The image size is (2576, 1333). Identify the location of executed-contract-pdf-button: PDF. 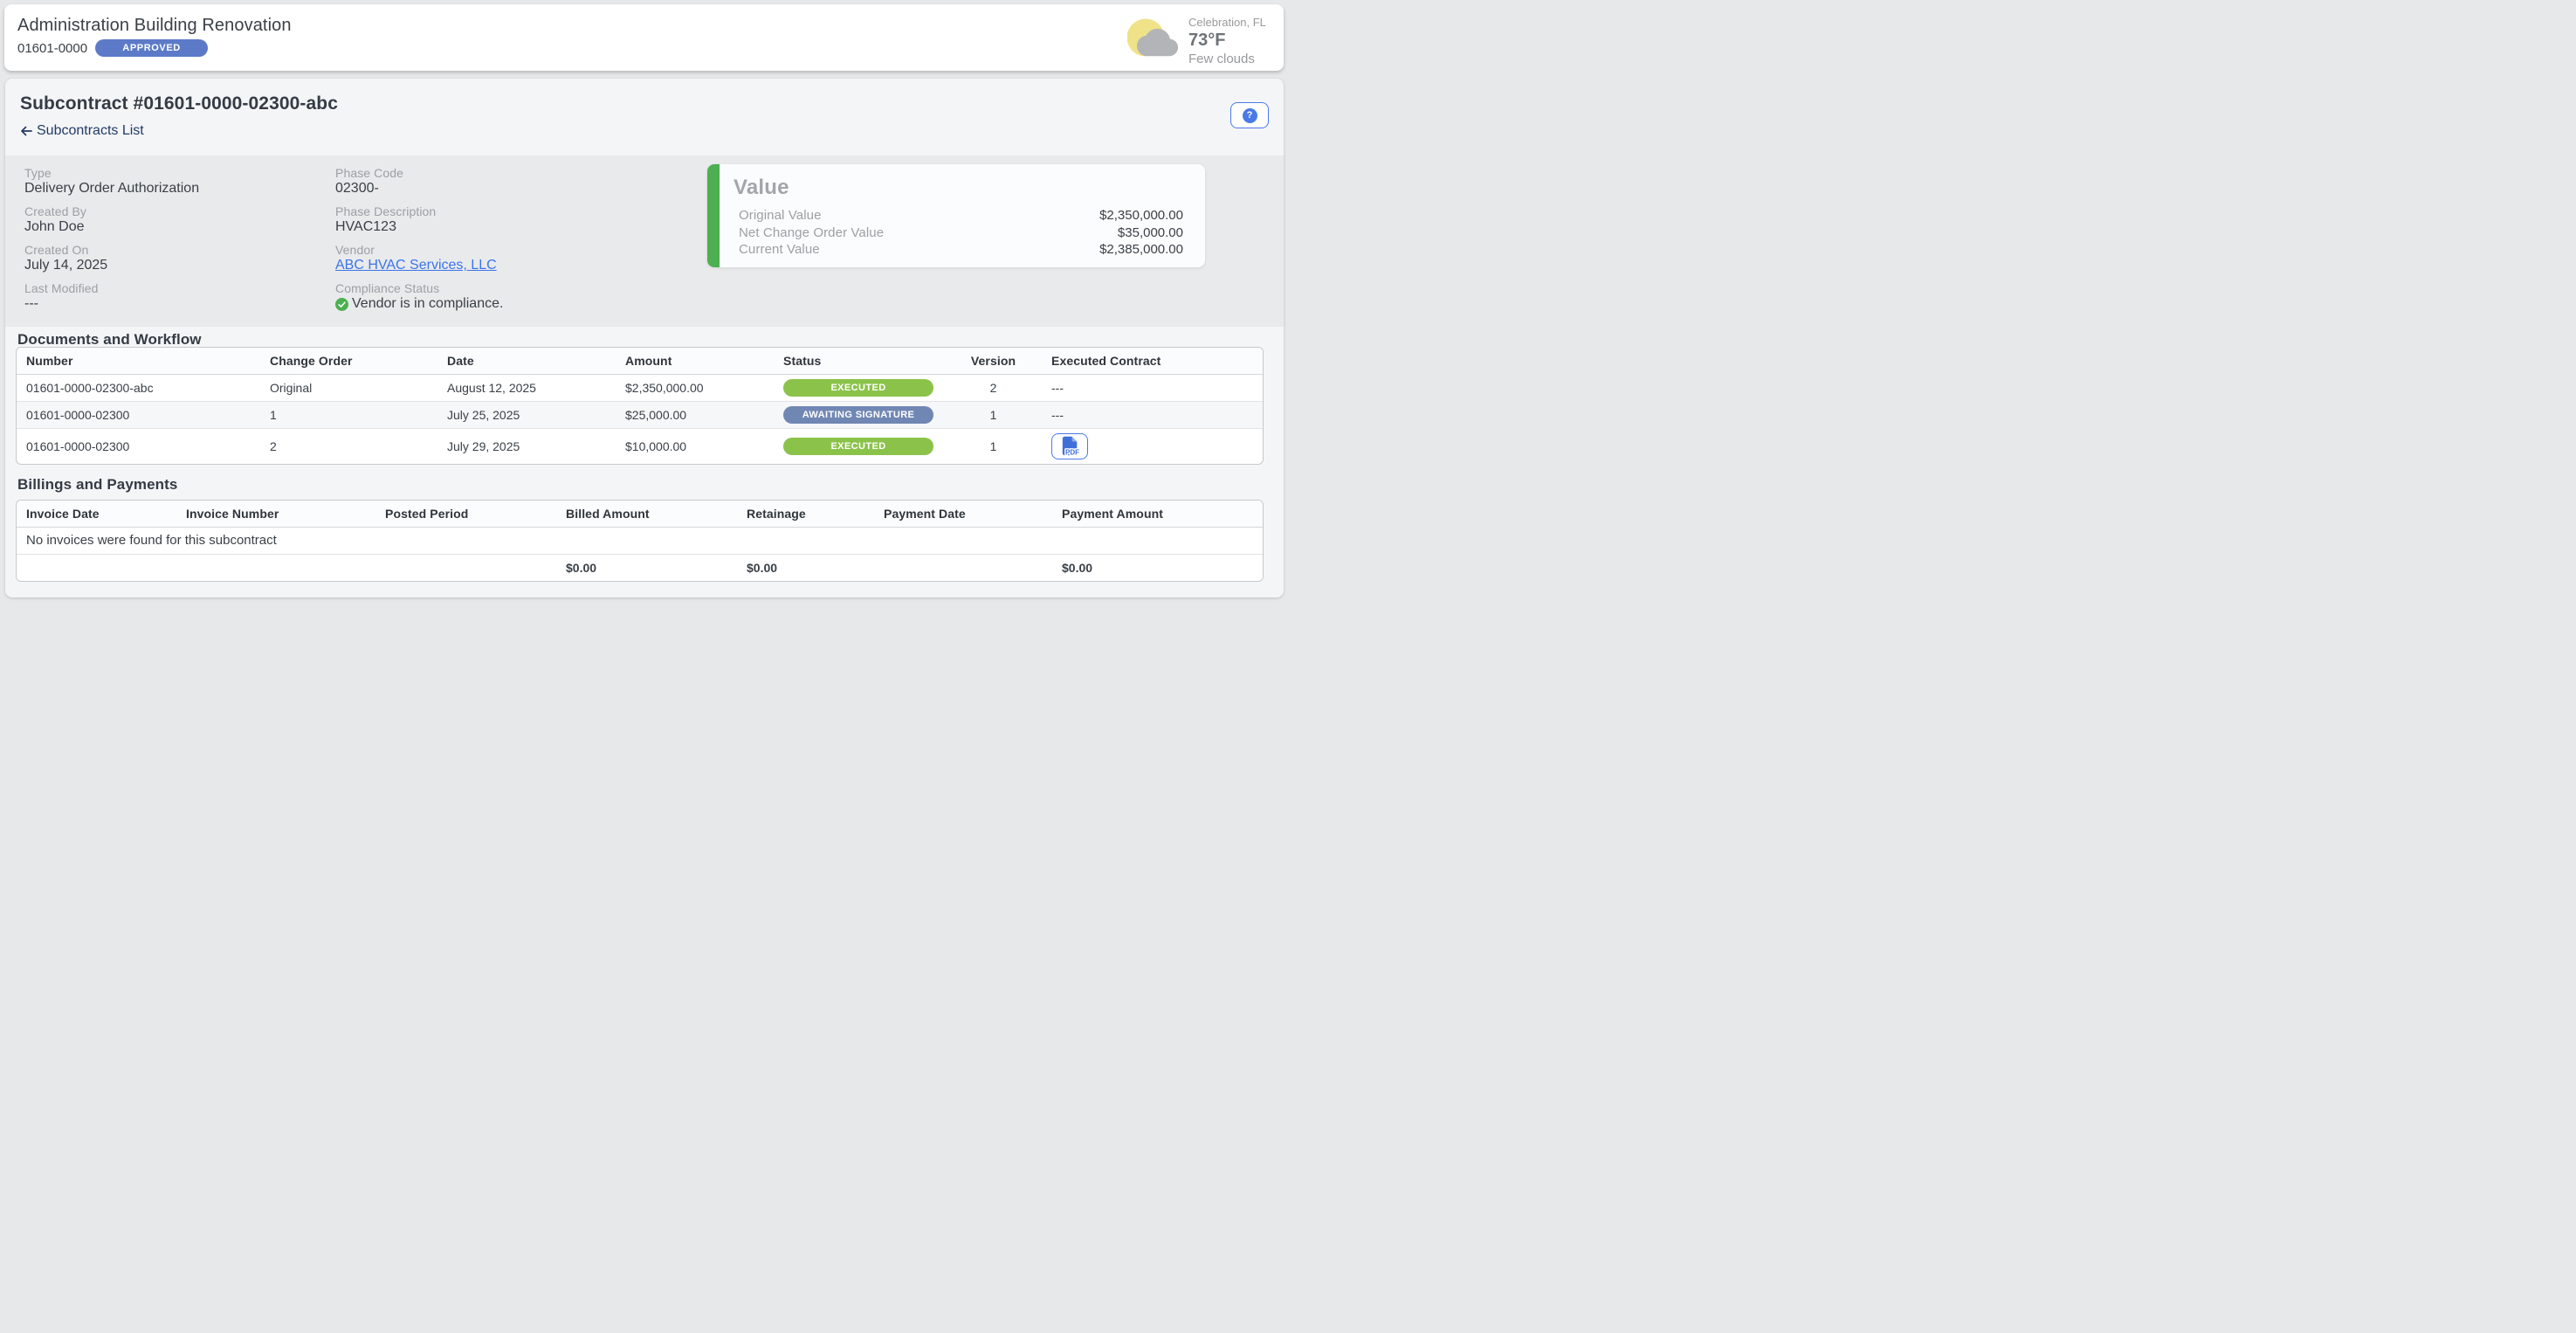
(1069, 445).